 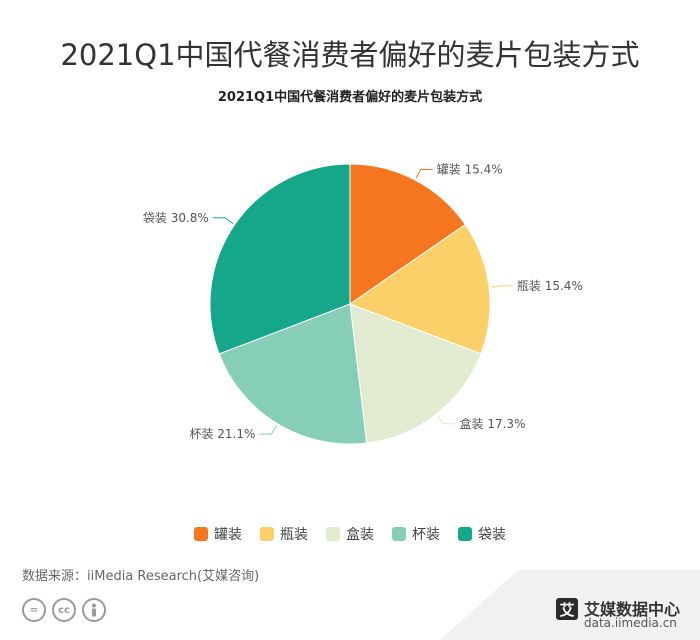 What do you see at coordinates (567, 609) in the screenshot?
I see `brand-logo-icon: 艾` at bounding box center [567, 609].